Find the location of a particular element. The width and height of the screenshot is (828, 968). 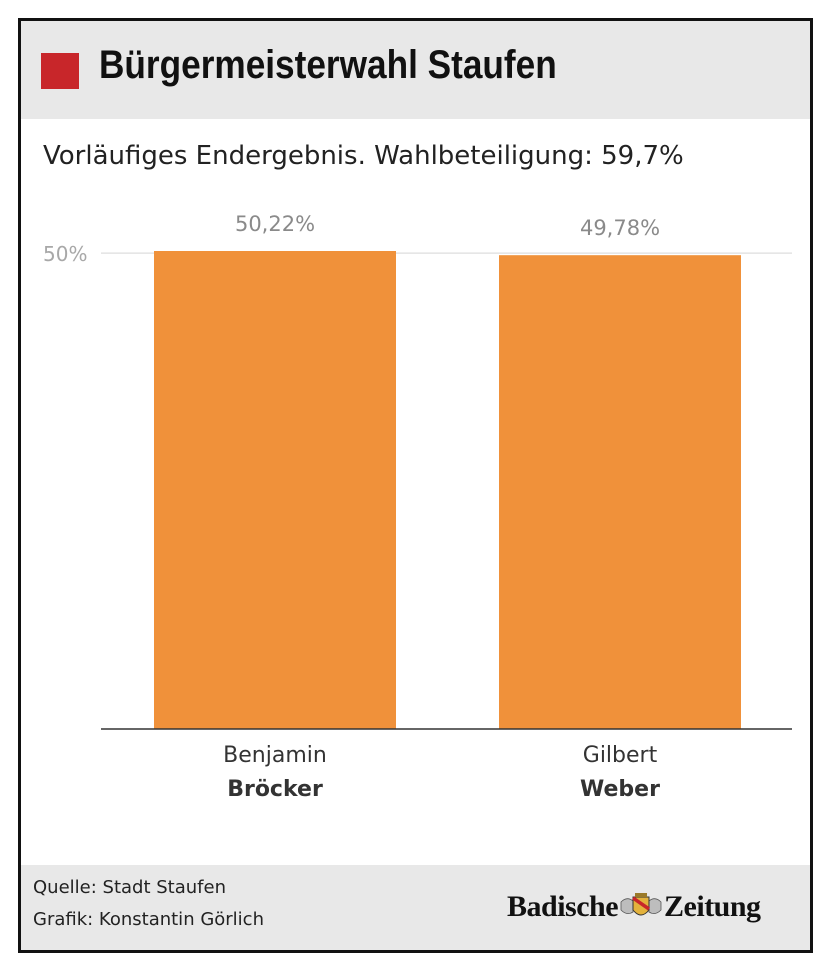

x-tick-label-first-0: Benjamin is located at coordinates (275, 755).